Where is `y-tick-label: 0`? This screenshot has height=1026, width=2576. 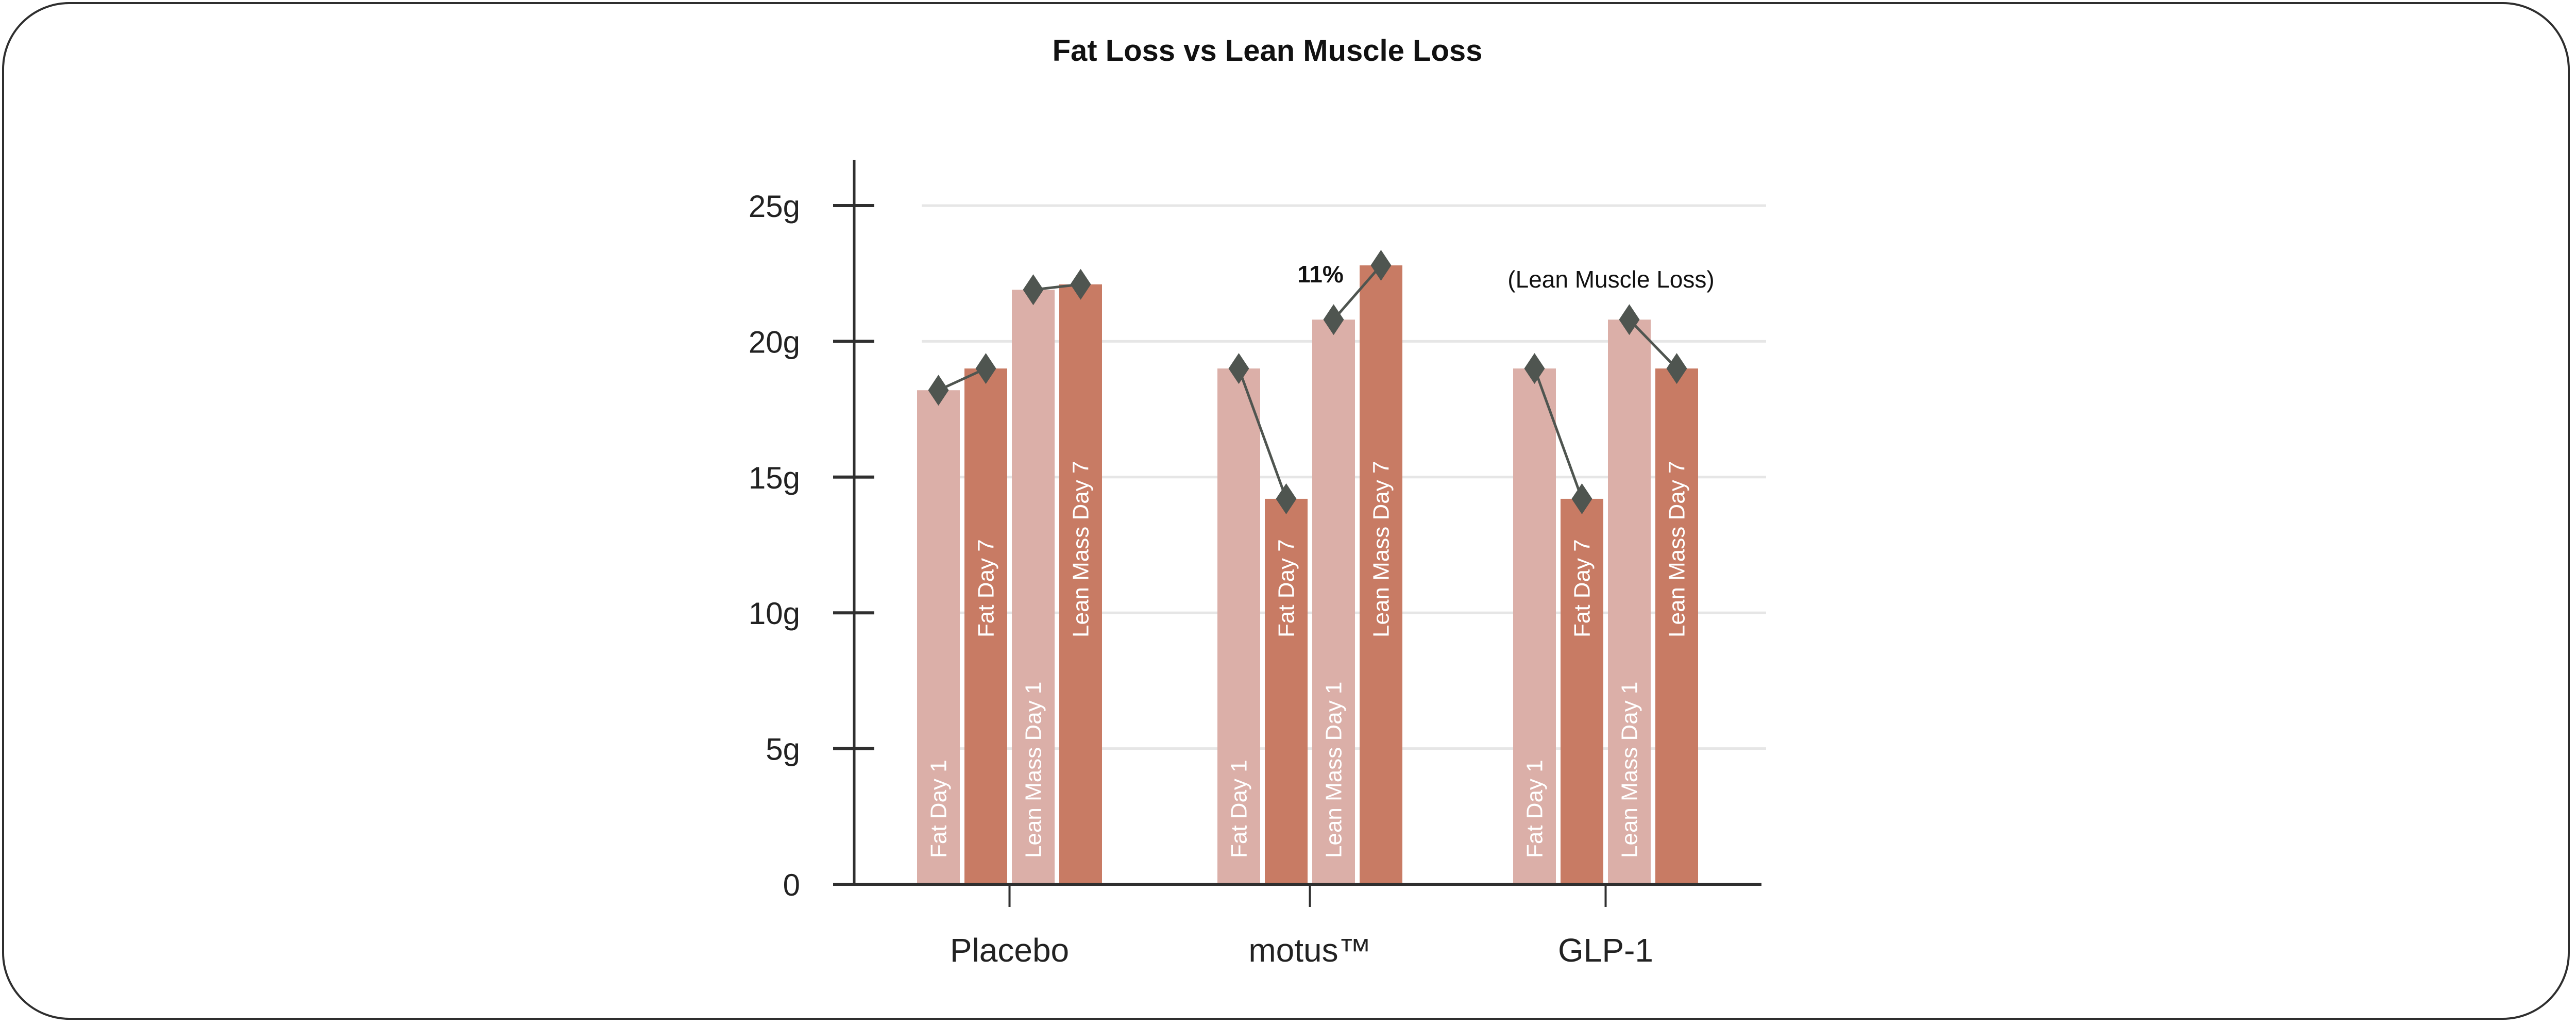
y-tick-label: 0 is located at coordinates (791, 885).